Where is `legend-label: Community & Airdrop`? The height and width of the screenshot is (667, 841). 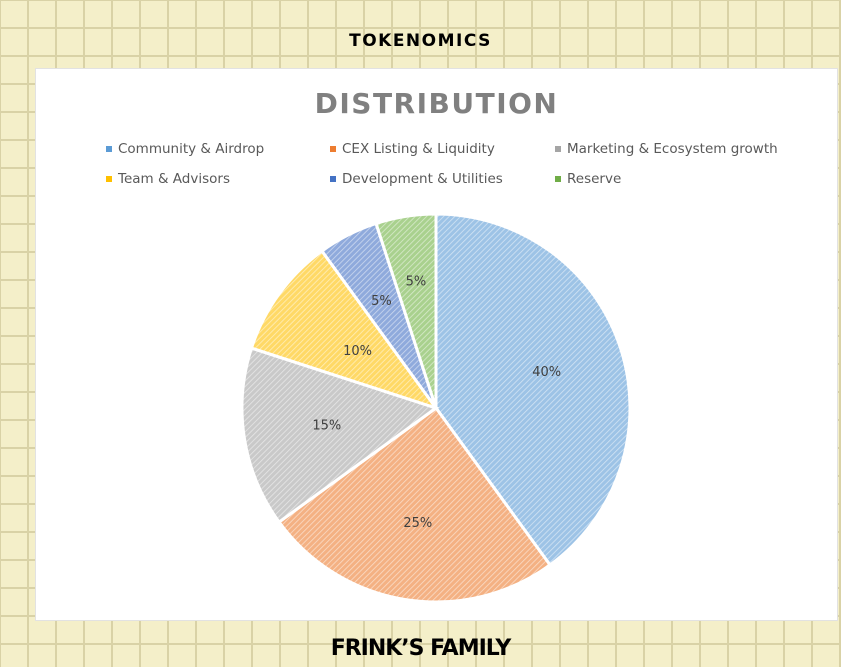
legend-label: Community & Airdrop is located at coordinates (191, 149).